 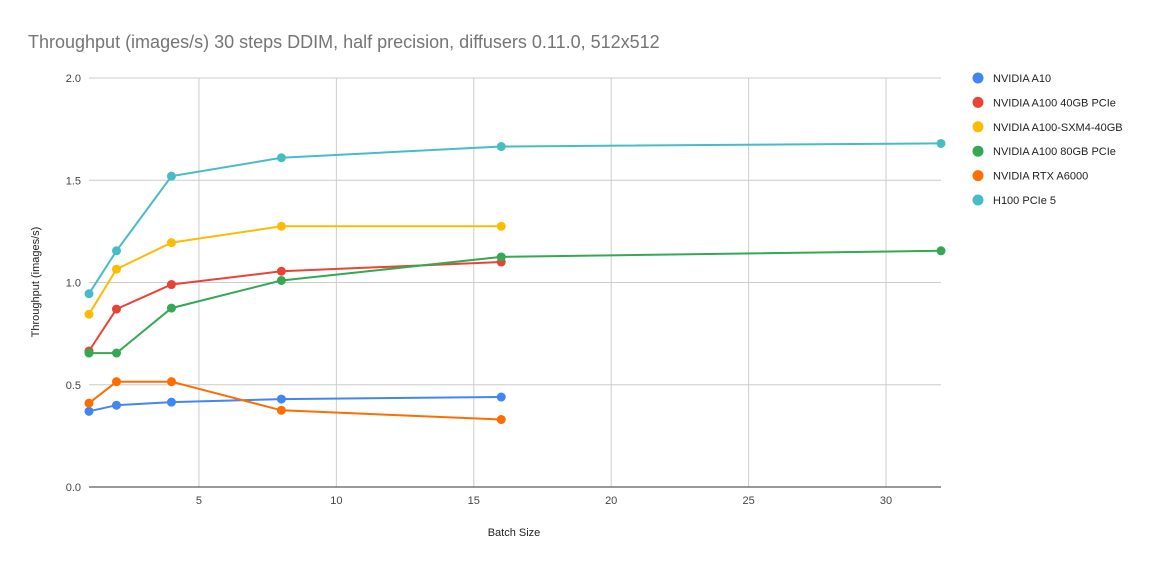 What do you see at coordinates (1058, 128) in the screenshot?
I see `legend-label: NVIDIA A100-SXM4-40GB` at bounding box center [1058, 128].